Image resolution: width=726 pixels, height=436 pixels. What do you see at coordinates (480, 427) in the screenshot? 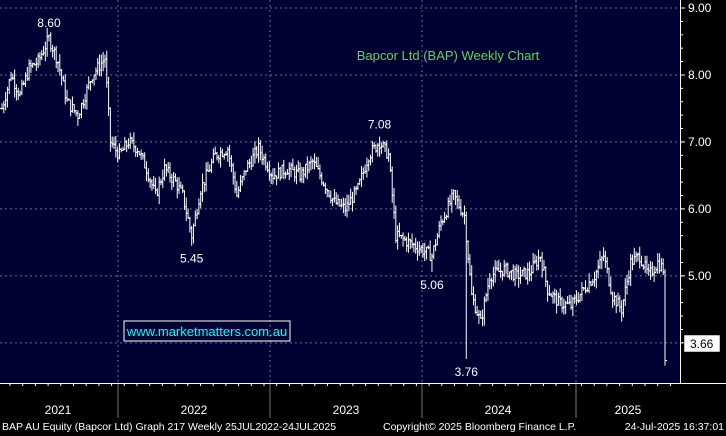
I see `footer-copyright: Copyright© 2025 Bloomberg Finance L.P.` at bounding box center [480, 427].